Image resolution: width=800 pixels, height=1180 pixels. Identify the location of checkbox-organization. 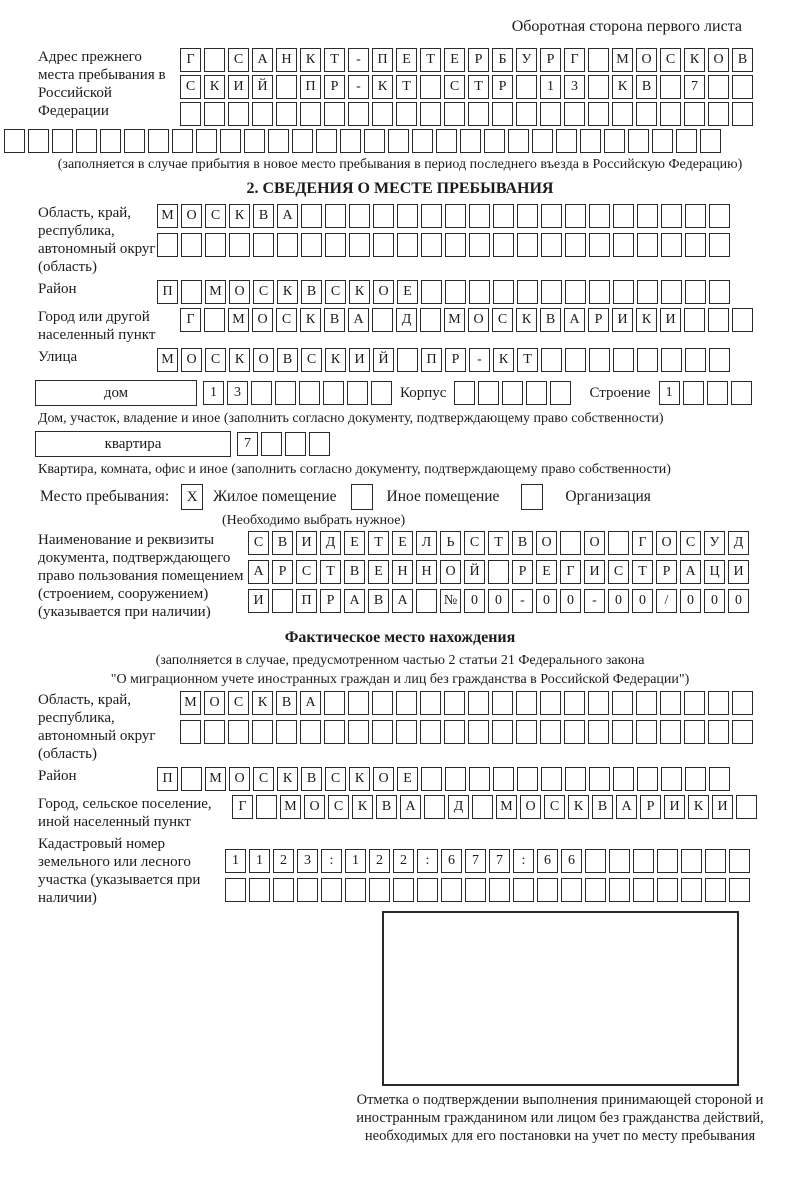
(532, 497).